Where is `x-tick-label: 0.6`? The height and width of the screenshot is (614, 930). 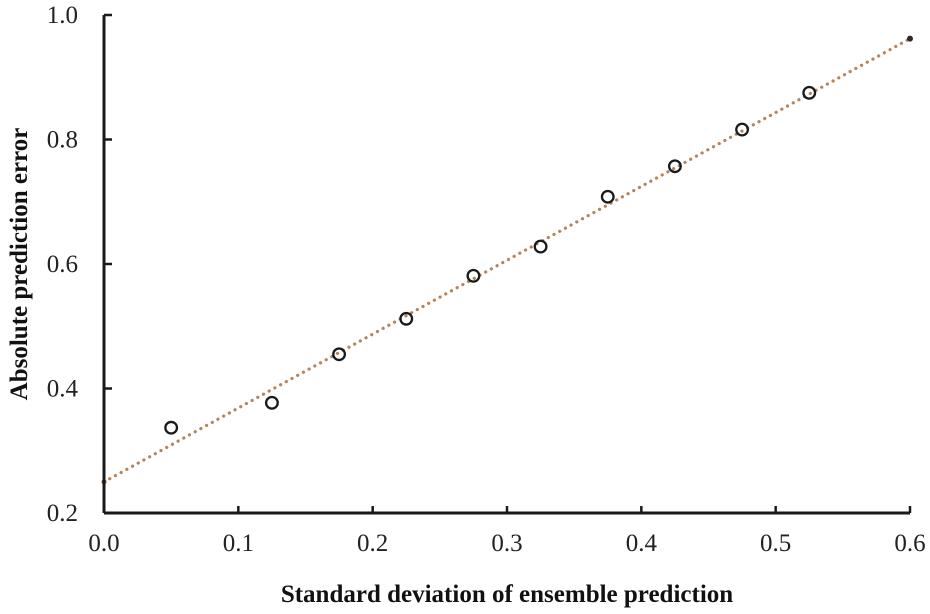 x-tick-label: 0.6 is located at coordinates (909, 543).